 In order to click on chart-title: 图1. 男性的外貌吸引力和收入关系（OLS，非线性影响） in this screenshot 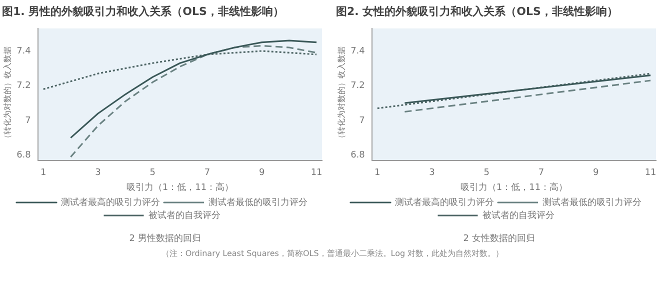, I will do `click(143, 12)`.